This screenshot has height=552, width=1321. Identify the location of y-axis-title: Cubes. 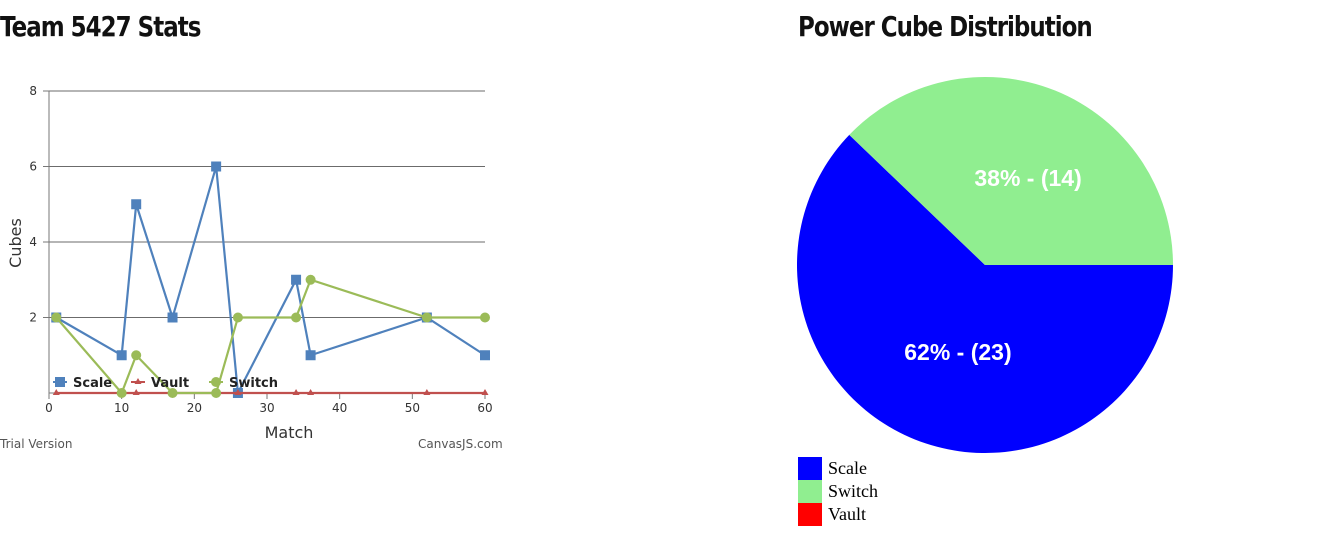
(15, 243).